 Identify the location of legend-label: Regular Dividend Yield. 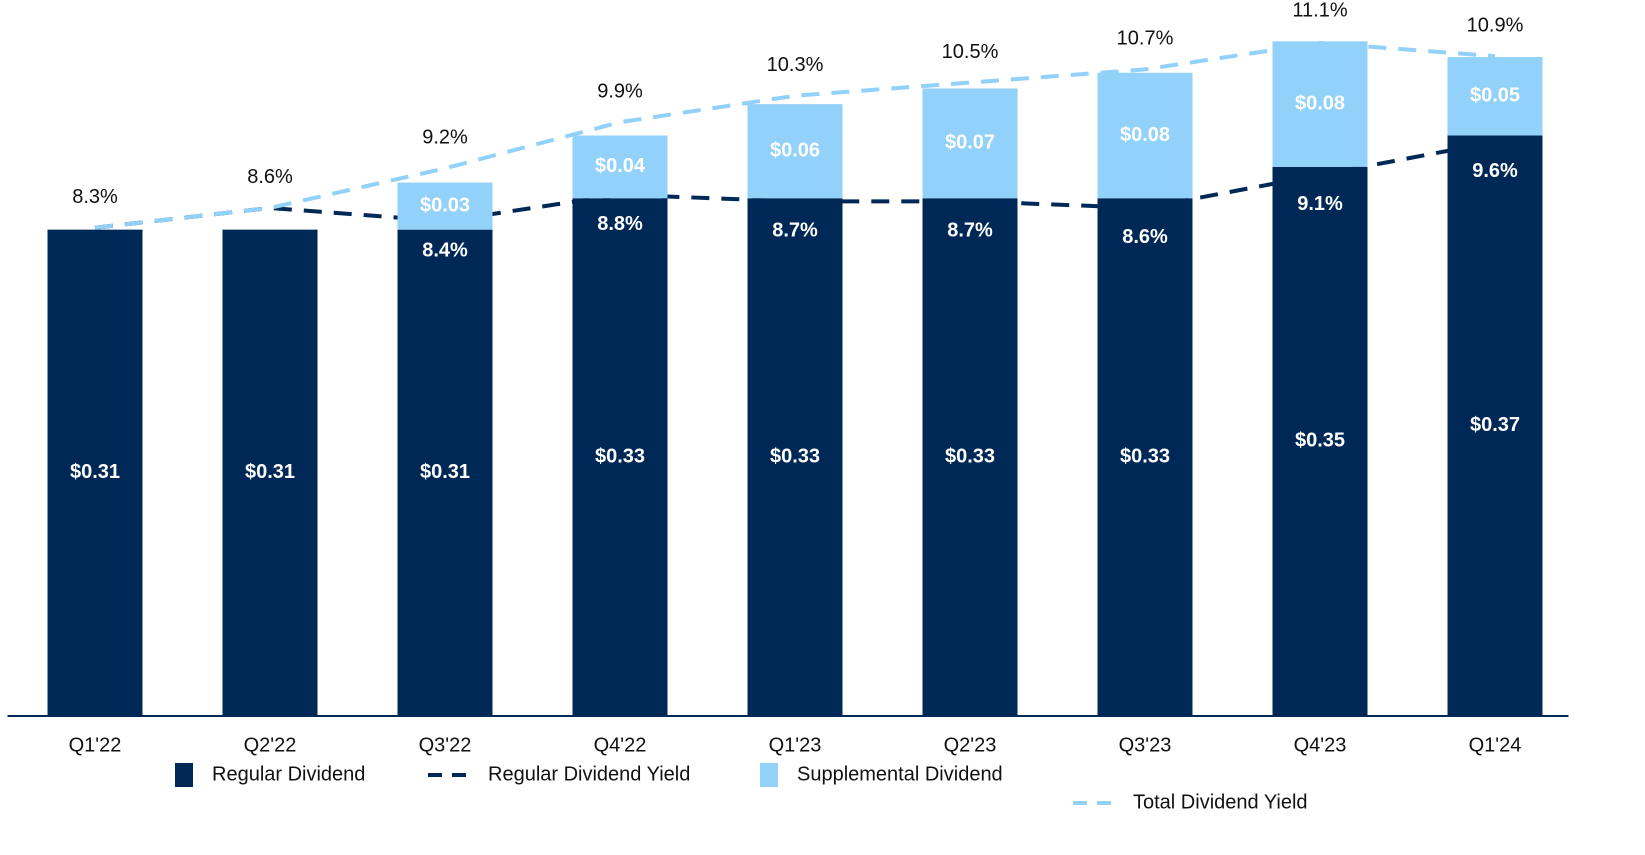
(589, 774).